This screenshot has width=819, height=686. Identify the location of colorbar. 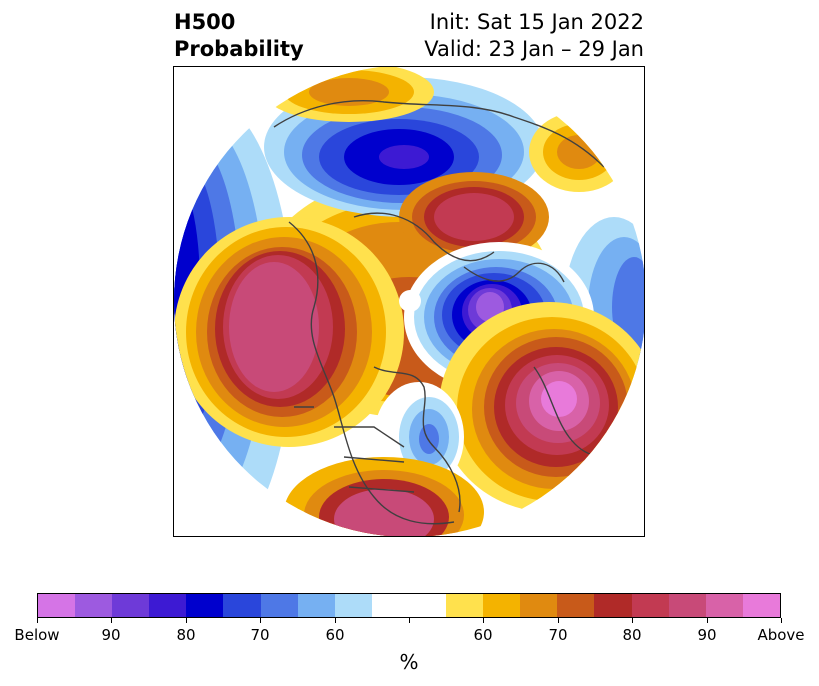
(409, 605).